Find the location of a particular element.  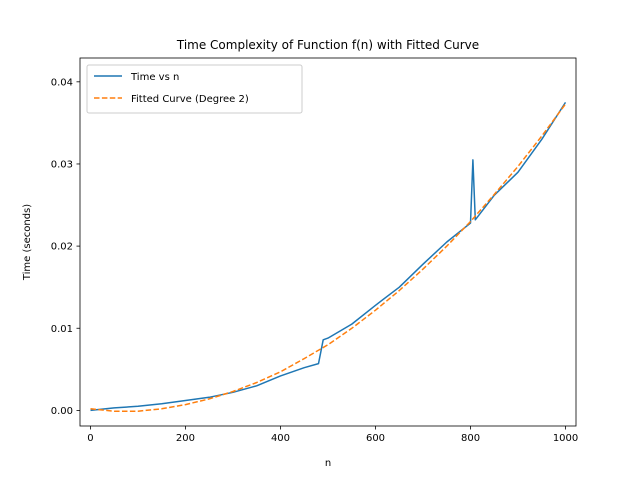

legend: Time vs n Fitted Curve (Degree 2) is located at coordinates (194, 89).